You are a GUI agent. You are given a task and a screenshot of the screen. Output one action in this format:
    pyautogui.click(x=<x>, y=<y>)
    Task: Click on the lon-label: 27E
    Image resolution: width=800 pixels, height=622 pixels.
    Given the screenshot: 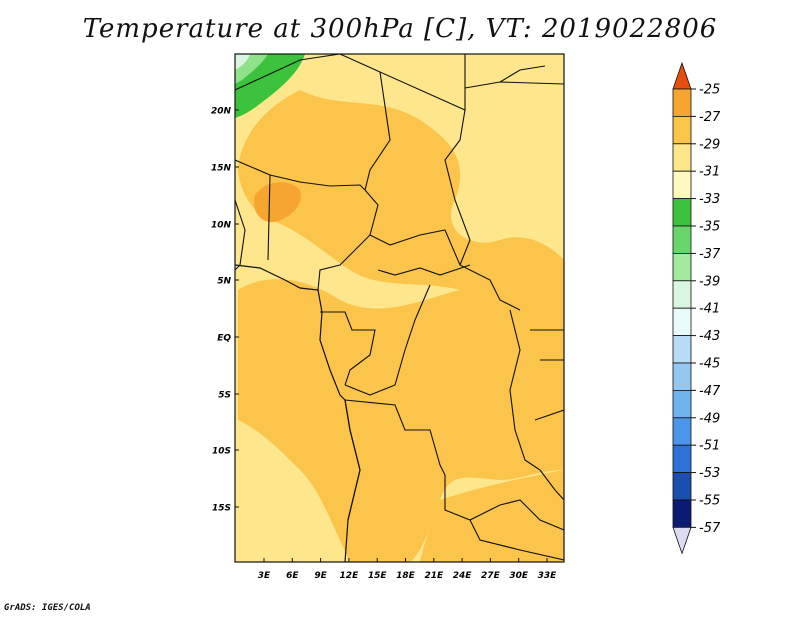 What is the action you would take?
    pyautogui.click(x=491, y=576)
    